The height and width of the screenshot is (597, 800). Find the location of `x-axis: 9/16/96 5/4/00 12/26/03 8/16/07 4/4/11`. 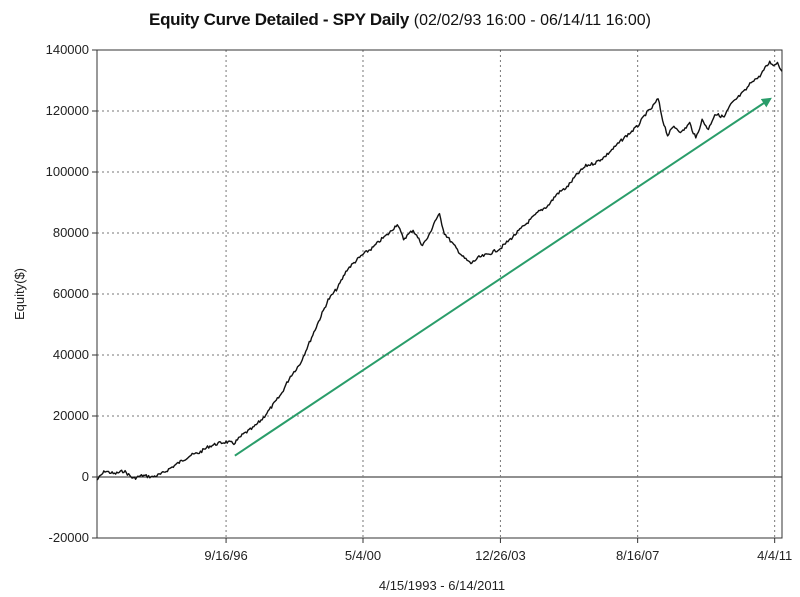

x-axis: 9/16/96 5/4/00 12/26/03 8/16/07 4/4/11 is located at coordinates (498, 550).